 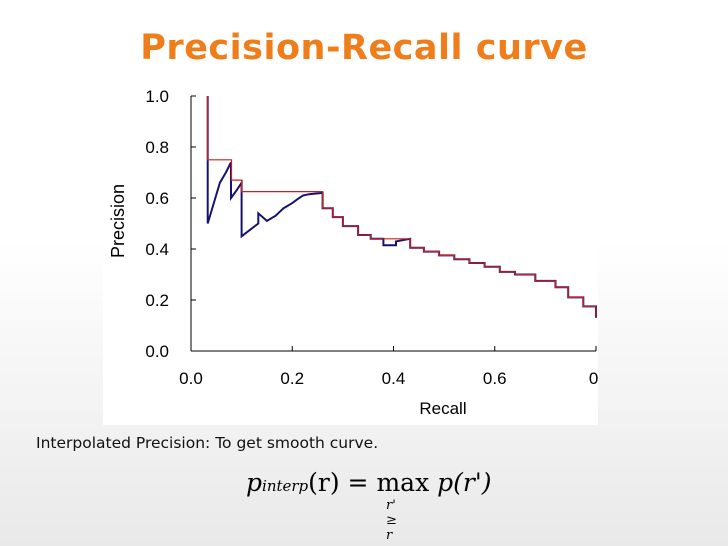 I want to click on y-tick-label: 0.6, so click(x=157, y=198).